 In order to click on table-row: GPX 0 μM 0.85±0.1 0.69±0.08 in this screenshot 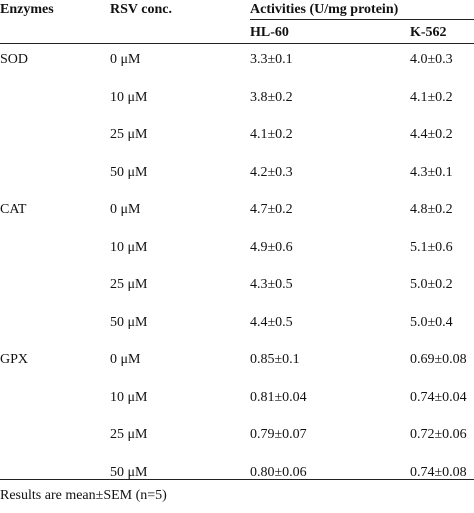, I will do `click(237, 360)`.